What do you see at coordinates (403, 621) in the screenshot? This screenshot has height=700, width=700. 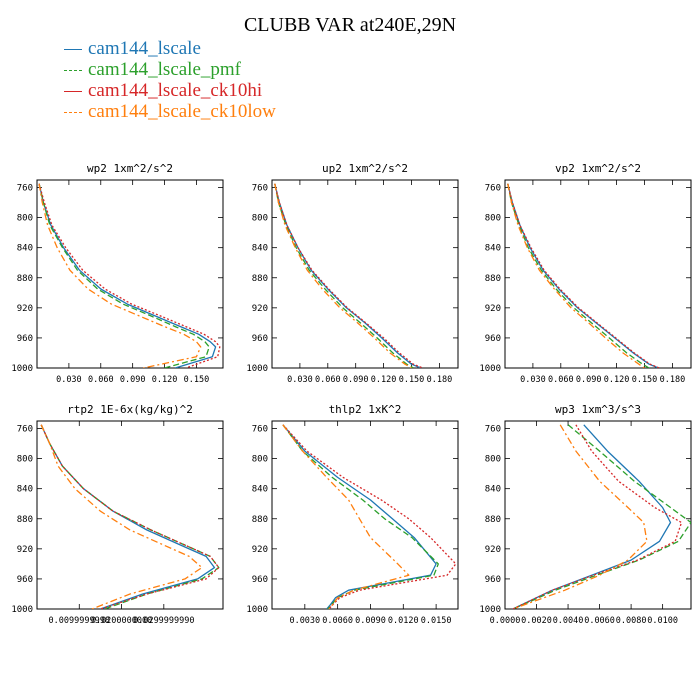 I see `x-tick-label: 0.0120` at bounding box center [403, 621].